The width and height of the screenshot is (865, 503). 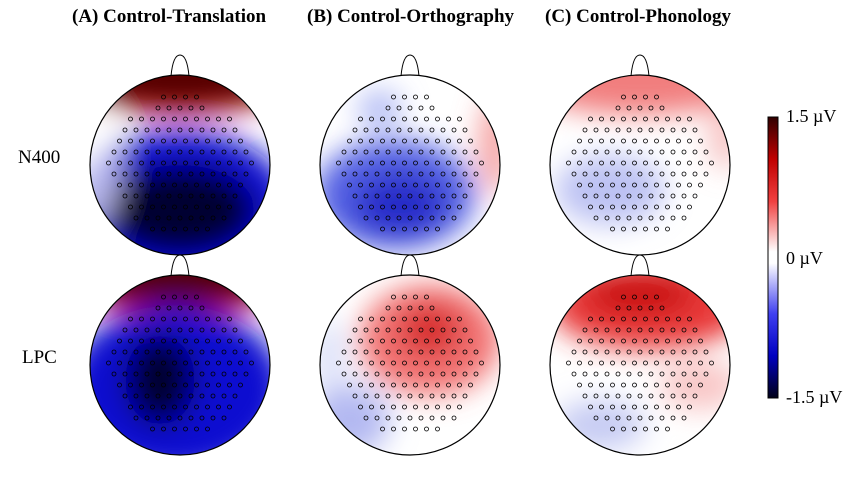 I want to click on row-label-n400: N400, so click(x=39, y=157).